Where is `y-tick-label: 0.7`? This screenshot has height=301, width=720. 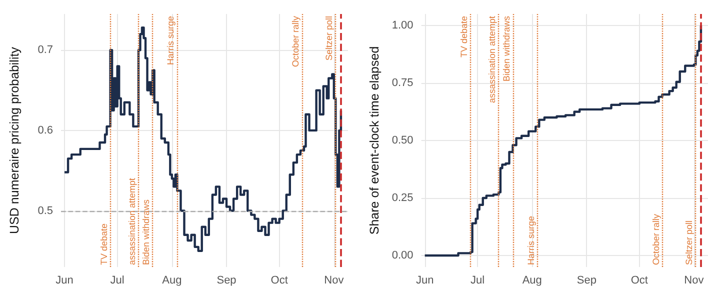
y-tick-label: 0.7 is located at coordinates (45, 50).